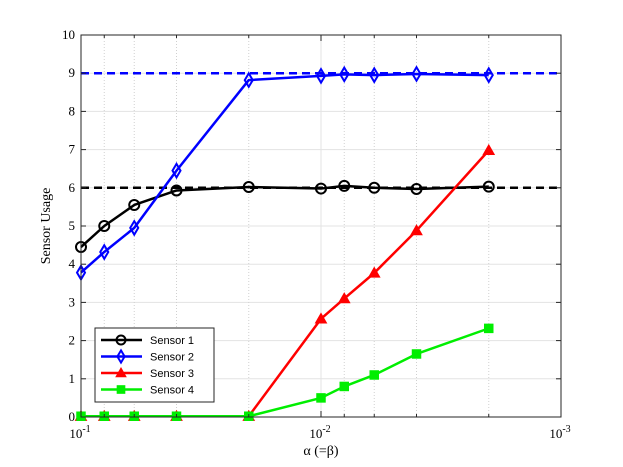  I want to click on legend-entry: Sensor 4, so click(147, 391).